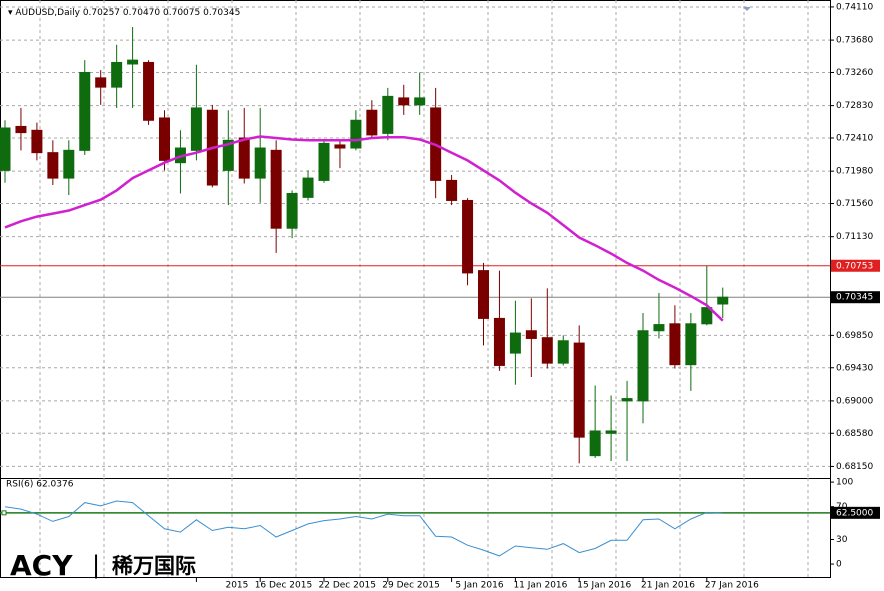 This screenshot has height=591, width=884. What do you see at coordinates (363, 528) in the screenshot?
I see `rsi-line` at bounding box center [363, 528].